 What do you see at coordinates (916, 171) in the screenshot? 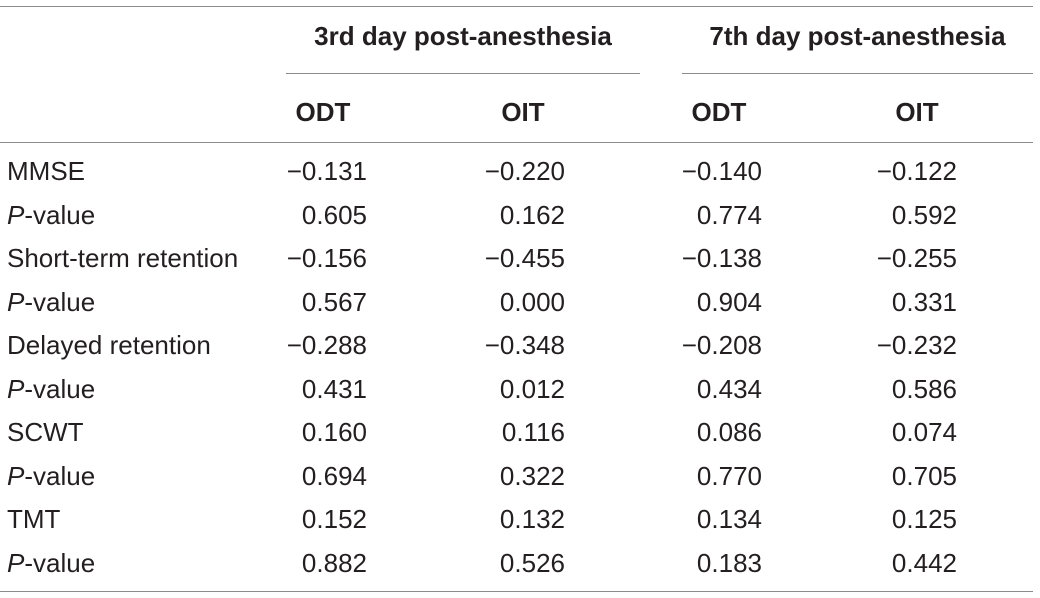
I see `table-cell: −0.122` at bounding box center [916, 171].